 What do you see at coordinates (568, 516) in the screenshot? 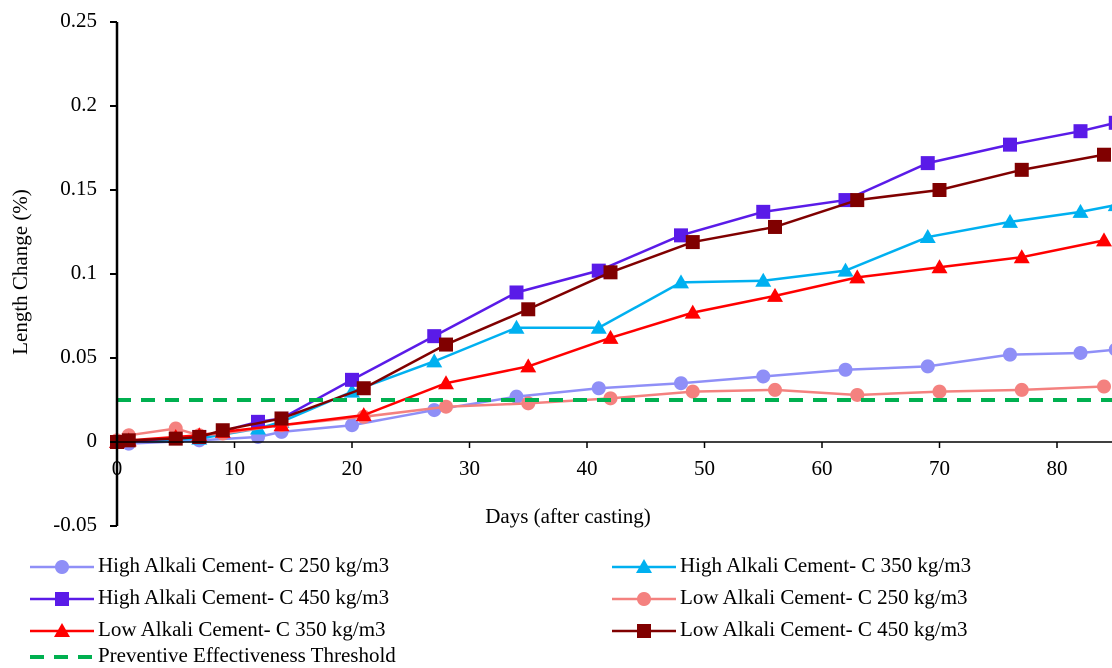
I see `x-axis-label: Days (after casting)` at bounding box center [568, 516].